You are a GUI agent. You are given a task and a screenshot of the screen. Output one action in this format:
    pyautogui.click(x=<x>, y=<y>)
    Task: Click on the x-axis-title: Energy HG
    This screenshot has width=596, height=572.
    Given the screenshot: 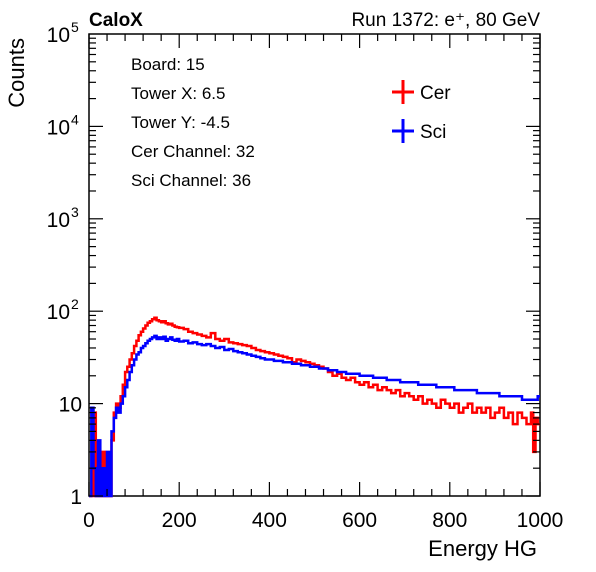 What is the action you would take?
    pyautogui.click(x=482, y=548)
    